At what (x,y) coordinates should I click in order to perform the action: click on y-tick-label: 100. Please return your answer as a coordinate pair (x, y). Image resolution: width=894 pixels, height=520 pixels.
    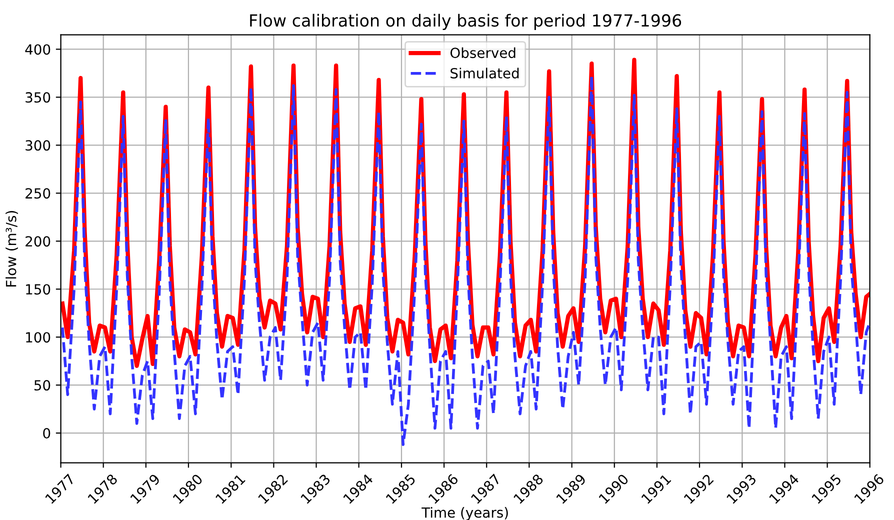
    Looking at the image, I should click on (38, 337).